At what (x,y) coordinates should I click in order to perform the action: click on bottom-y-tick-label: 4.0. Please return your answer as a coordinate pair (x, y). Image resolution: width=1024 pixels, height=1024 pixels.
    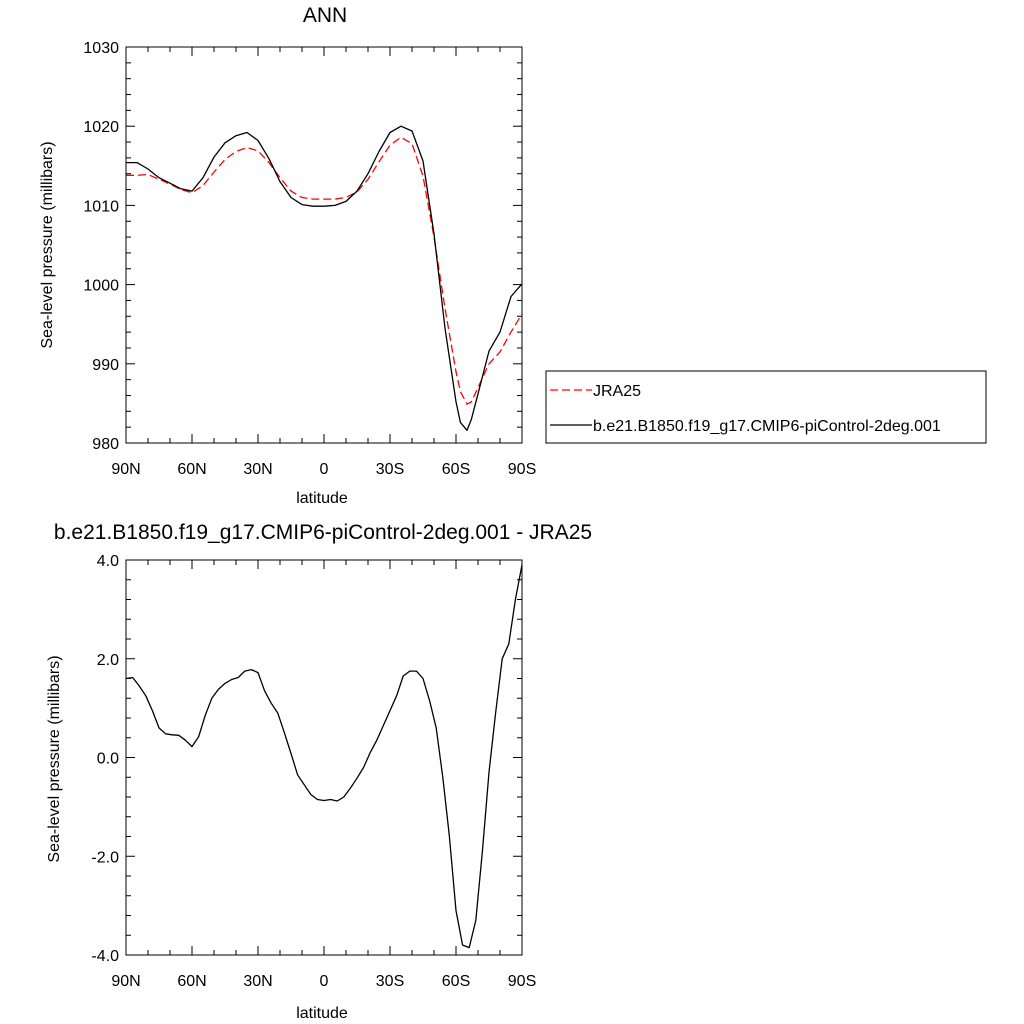
    Looking at the image, I should click on (108, 561).